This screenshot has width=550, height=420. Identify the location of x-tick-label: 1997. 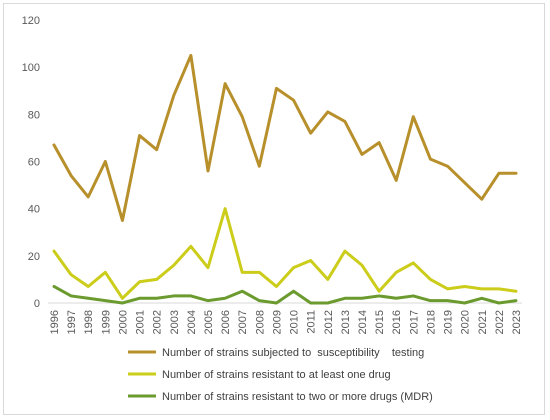
(72, 322).